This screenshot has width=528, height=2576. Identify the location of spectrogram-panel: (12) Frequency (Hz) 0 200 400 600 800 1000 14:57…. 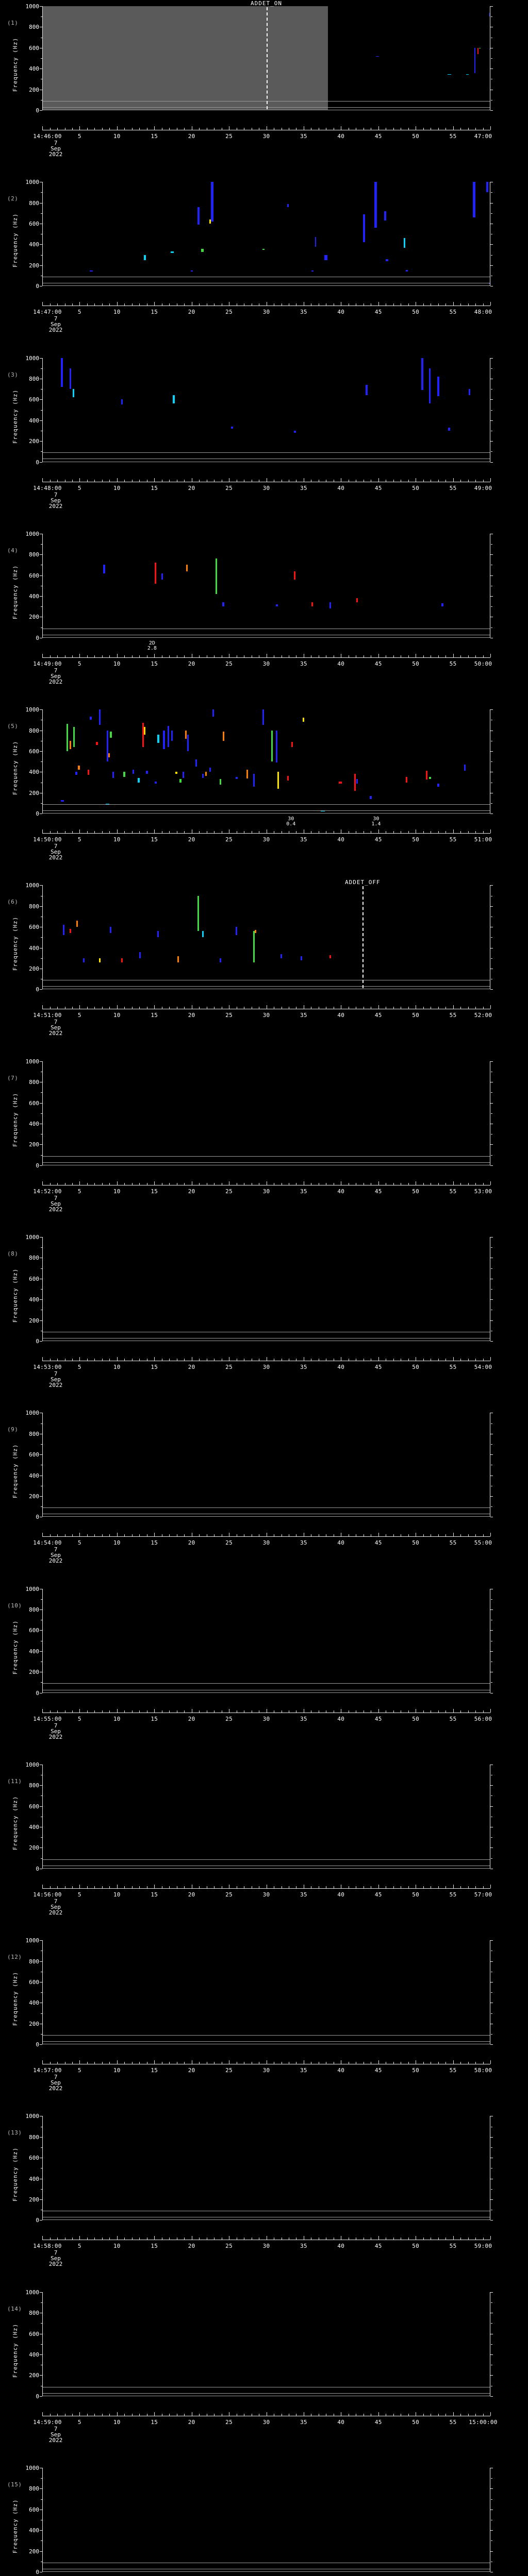
(264, 2022).